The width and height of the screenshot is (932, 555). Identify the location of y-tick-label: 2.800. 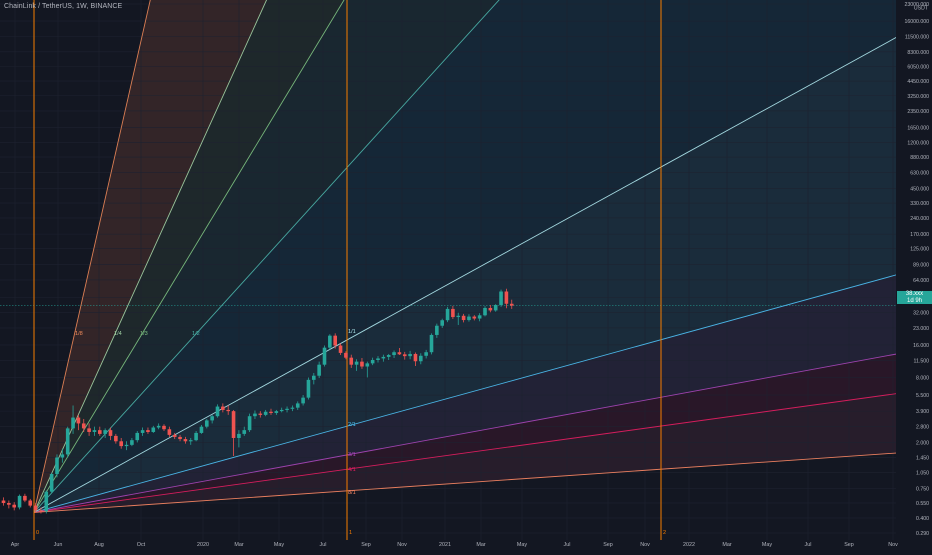
(922, 428).